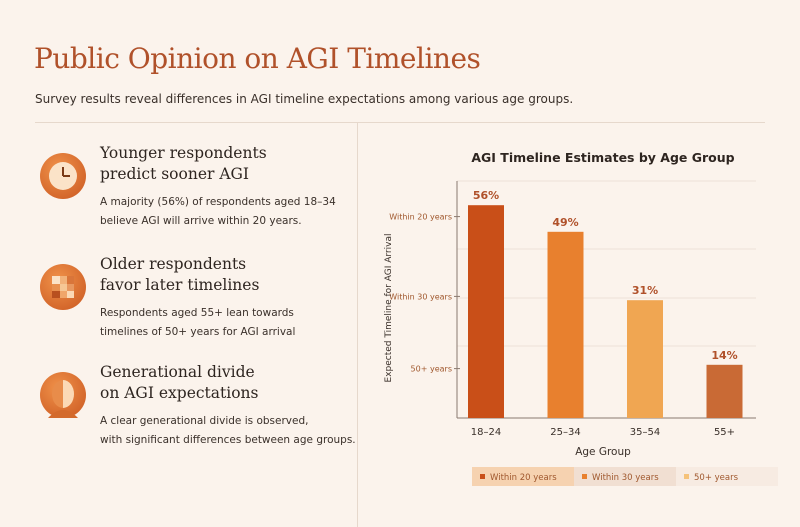 Image resolution: width=800 pixels, height=527 pixels. I want to click on y-tick-label: Within 30 years, so click(420, 296).